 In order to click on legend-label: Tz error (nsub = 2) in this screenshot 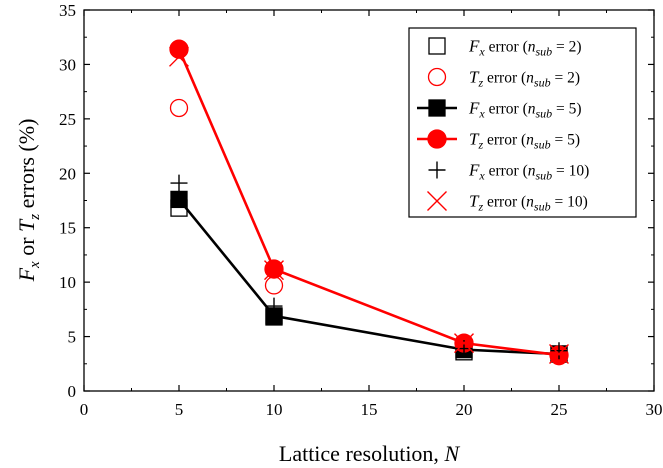, I will do `click(524, 79)`.